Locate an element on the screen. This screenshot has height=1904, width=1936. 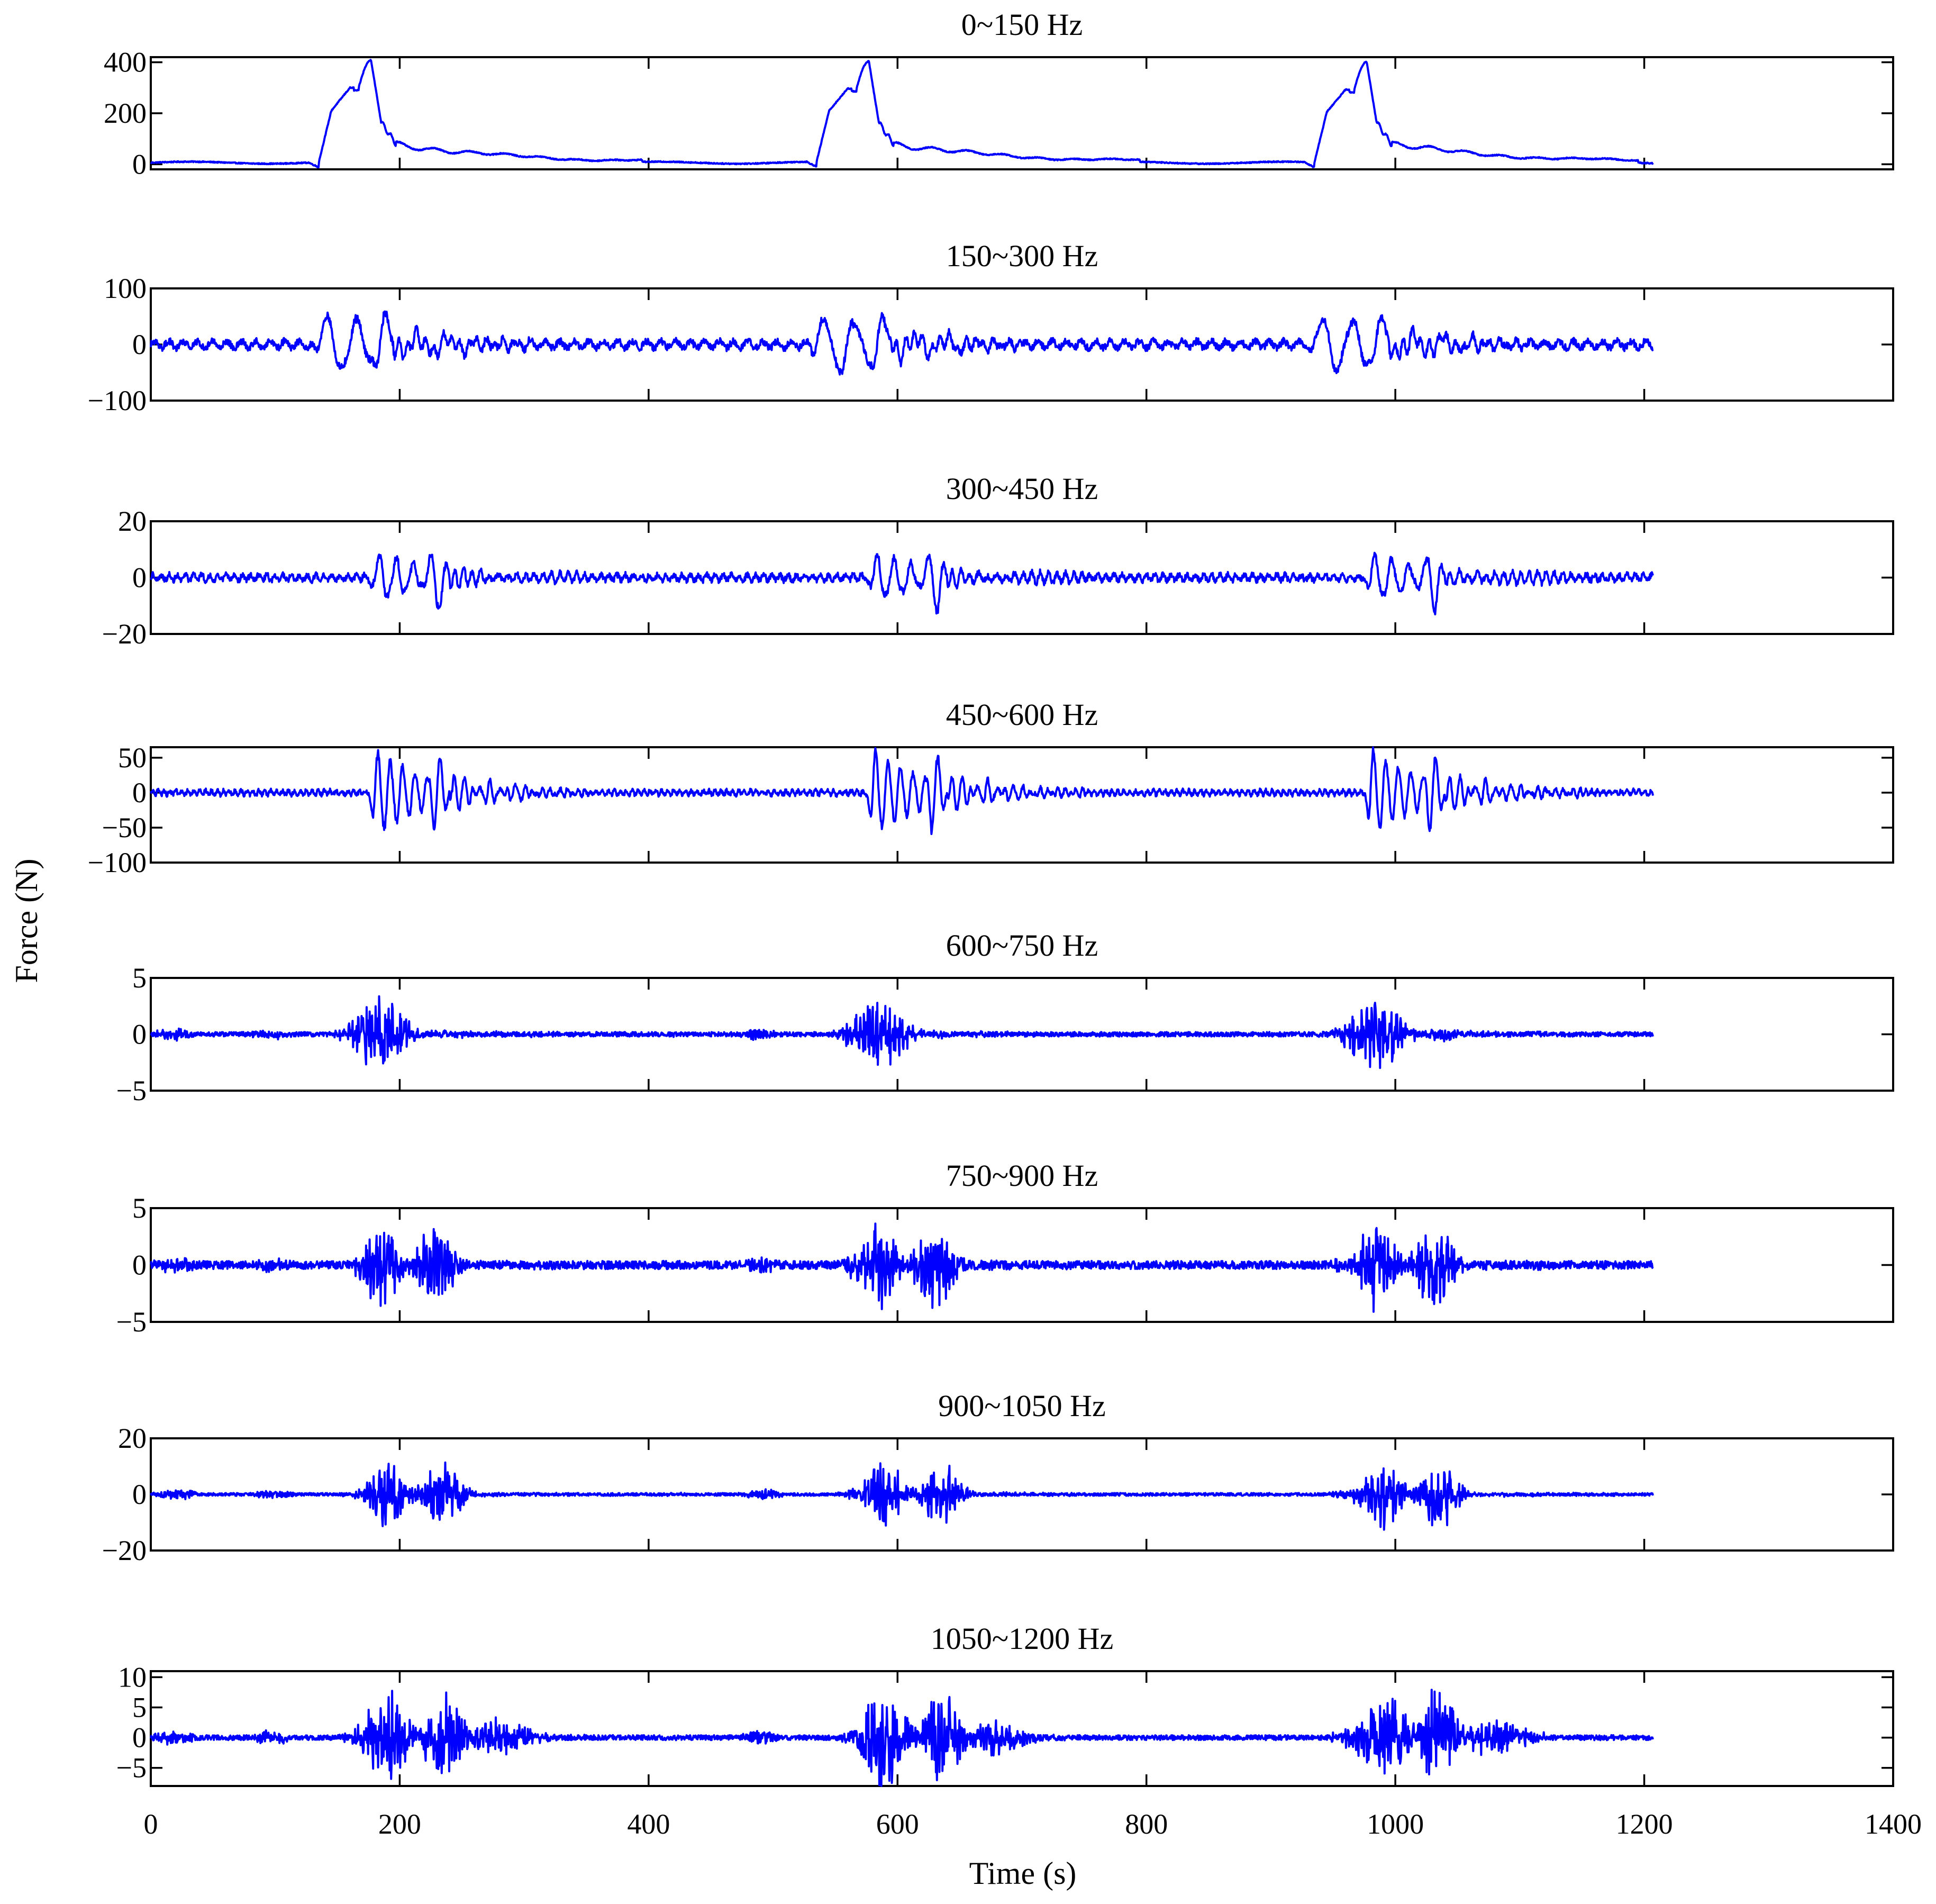
x-tick-label: 1400 is located at coordinates (1893, 1824).